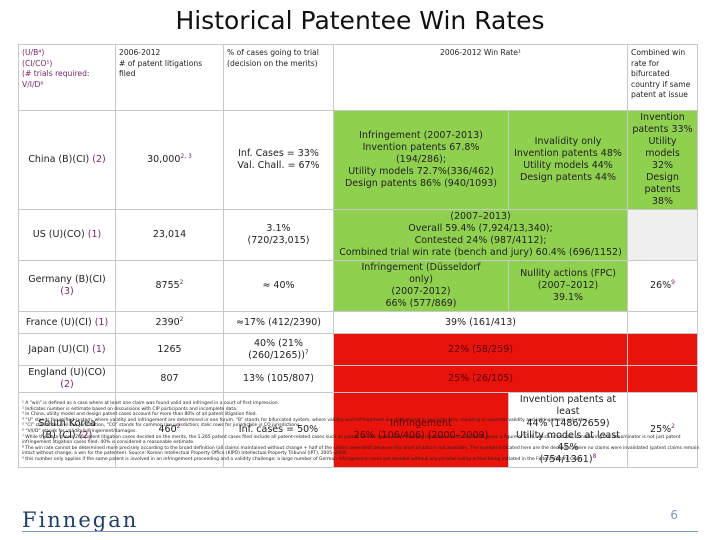 The height and width of the screenshot is (540, 720). Describe the element at coordinates (169, 379) in the screenshot. I see `filed-england: 807` at that location.